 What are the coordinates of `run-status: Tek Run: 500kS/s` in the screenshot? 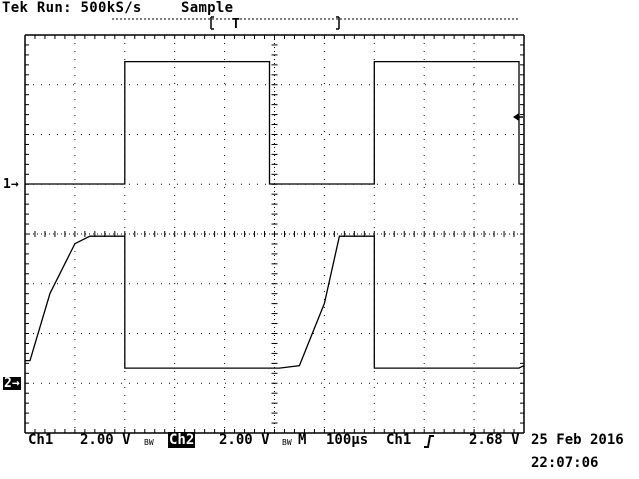 It's located at (72, 8).